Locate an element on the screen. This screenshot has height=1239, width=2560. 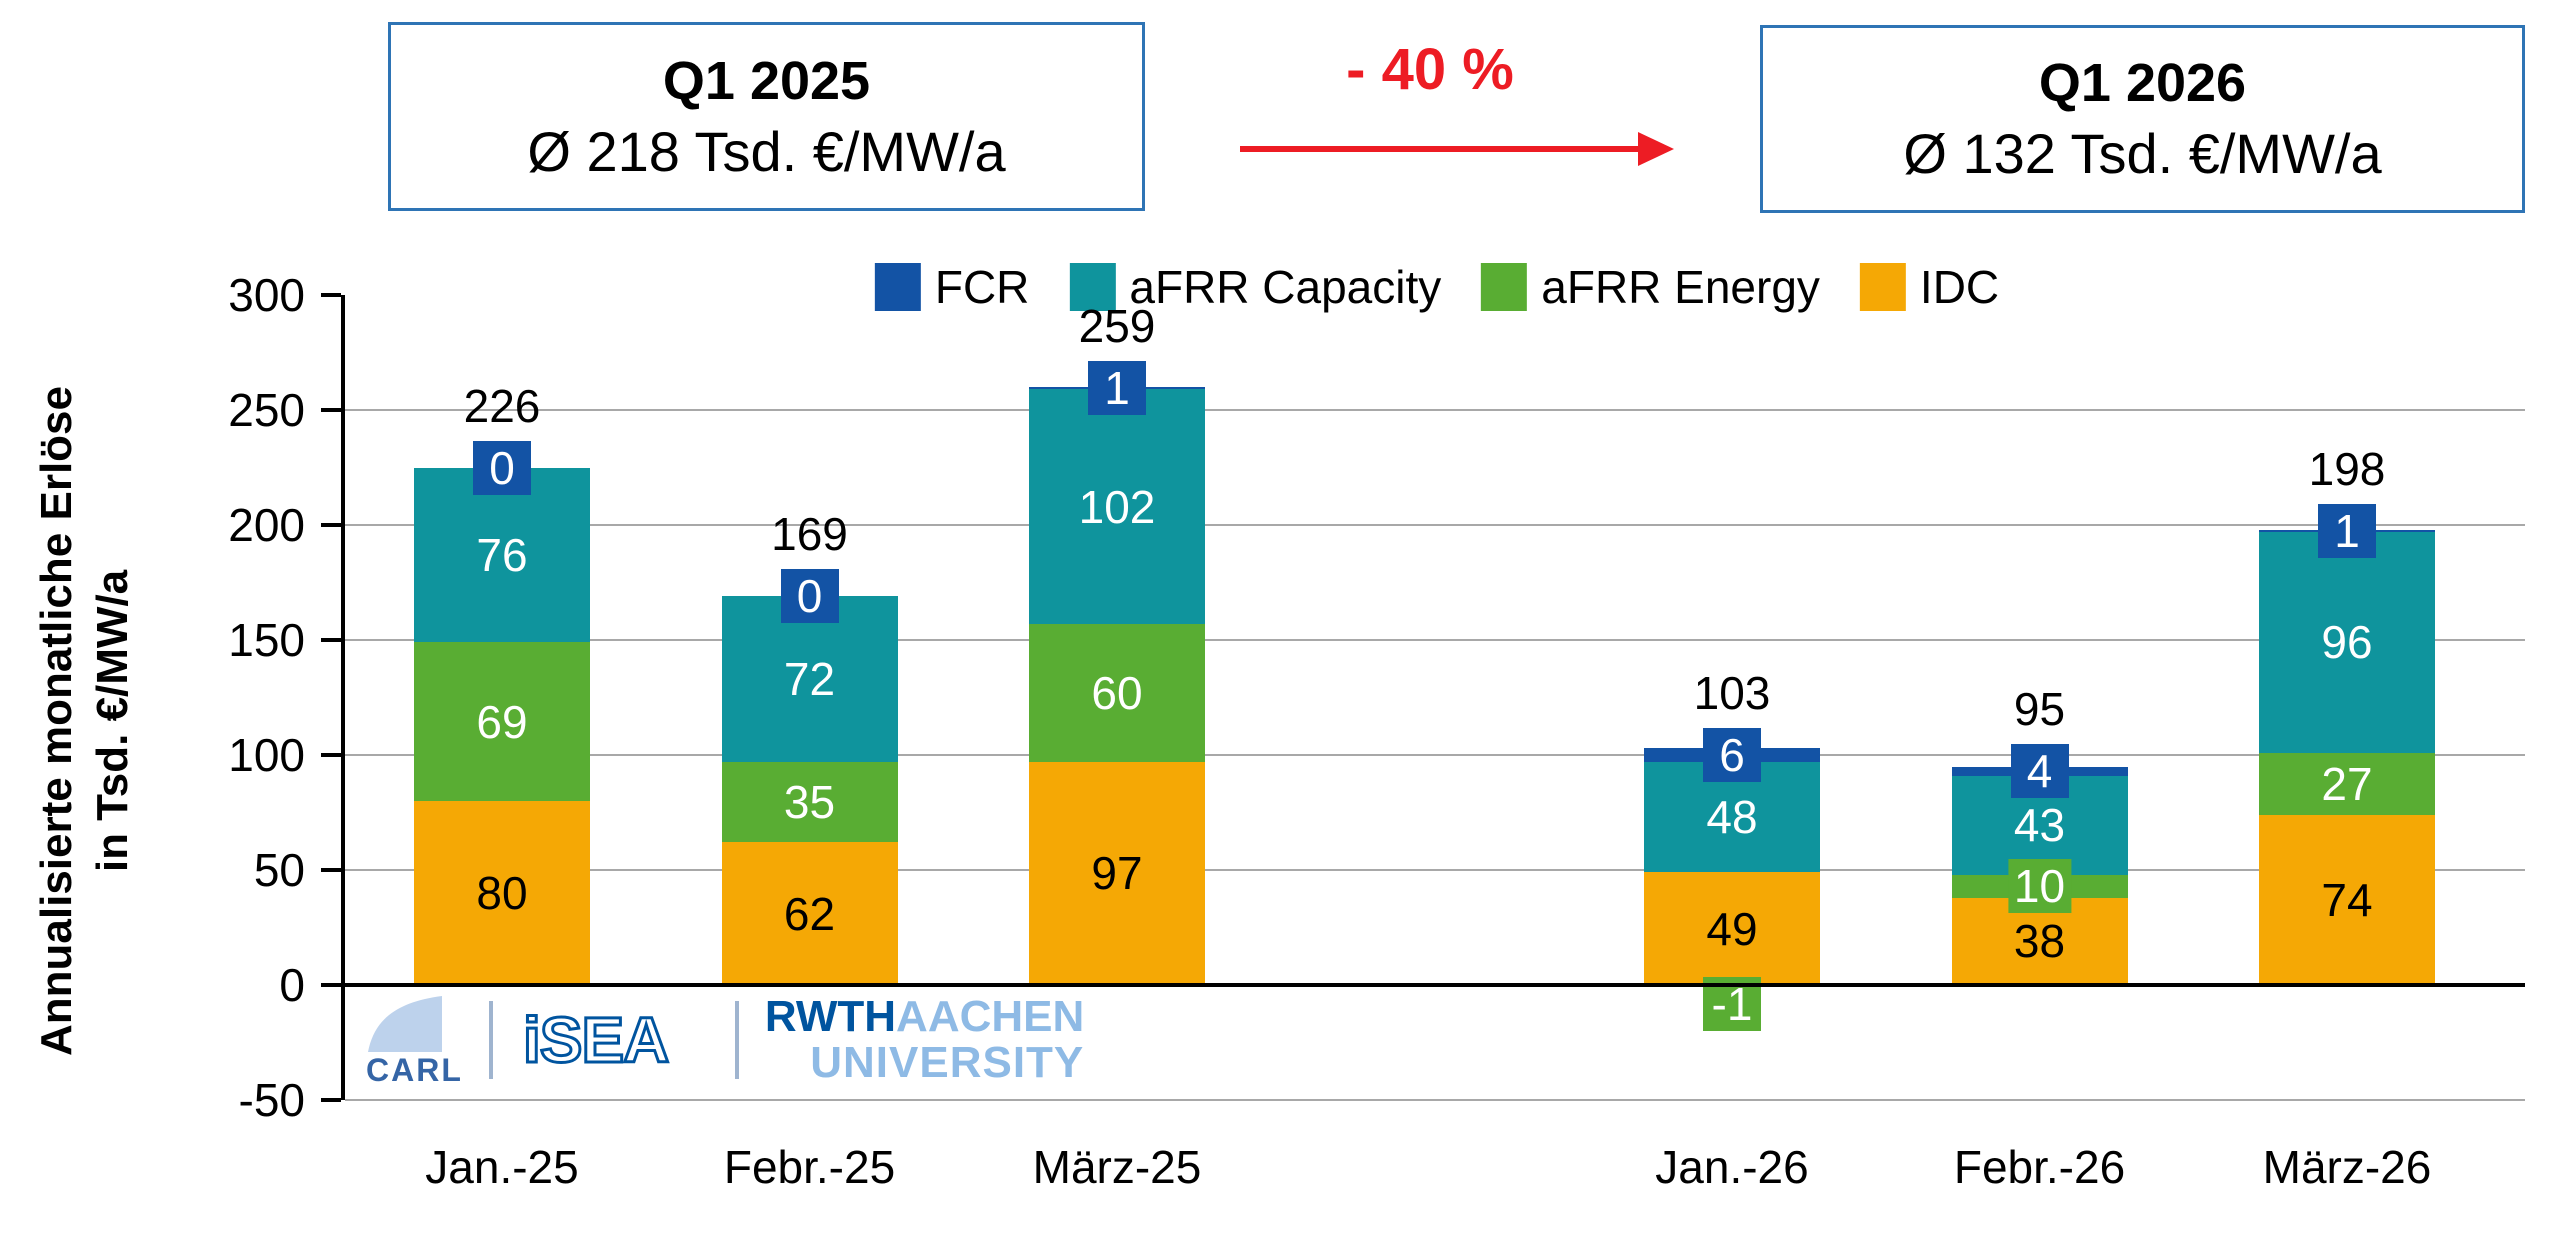
legend-item-idc: IDC is located at coordinates (1929, 287).